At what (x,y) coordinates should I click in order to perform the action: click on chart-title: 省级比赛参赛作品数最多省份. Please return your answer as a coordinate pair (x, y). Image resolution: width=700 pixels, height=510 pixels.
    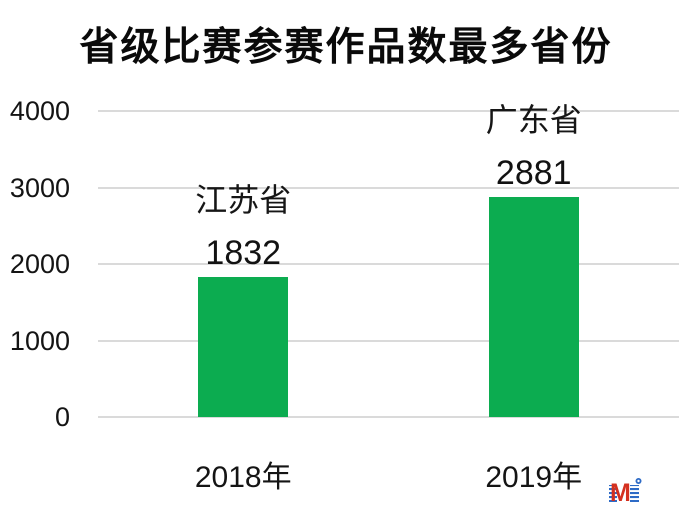
    Looking at the image, I should click on (346, 47).